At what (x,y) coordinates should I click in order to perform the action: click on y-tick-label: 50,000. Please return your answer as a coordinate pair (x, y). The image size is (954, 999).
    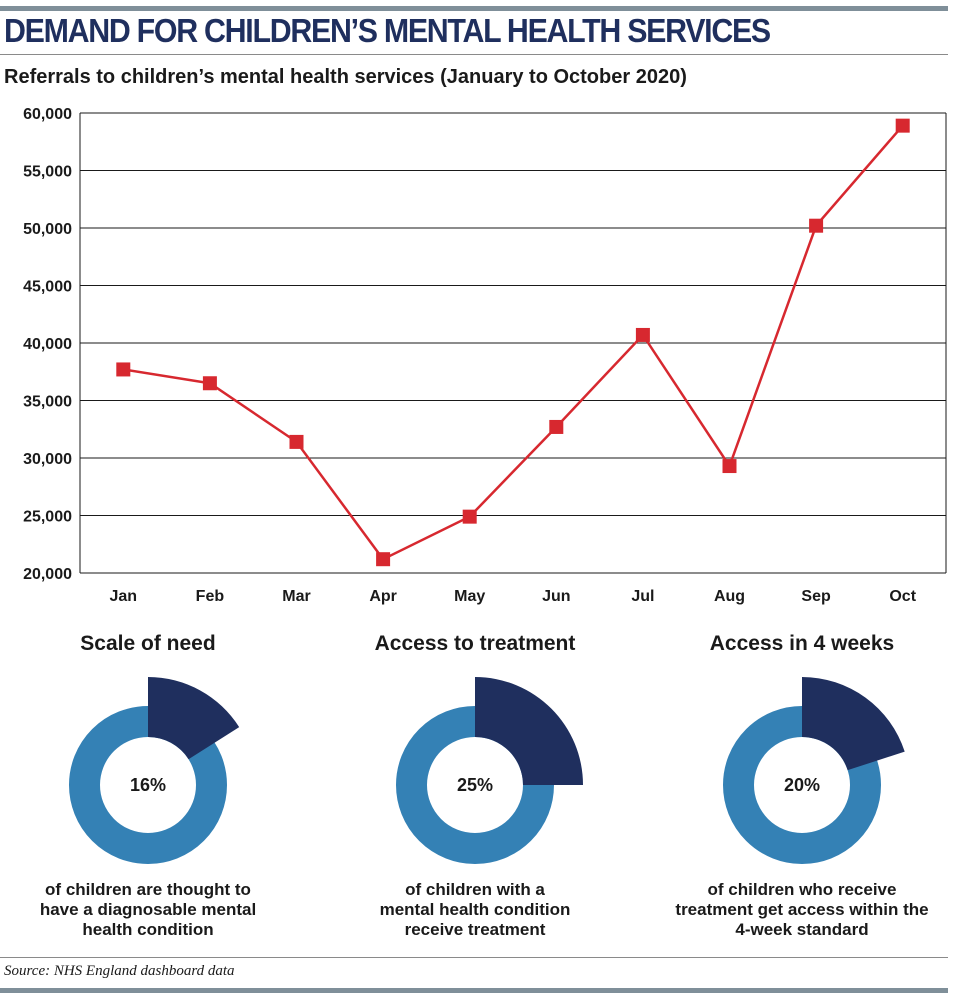
    Looking at the image, I should click on (47, 229).